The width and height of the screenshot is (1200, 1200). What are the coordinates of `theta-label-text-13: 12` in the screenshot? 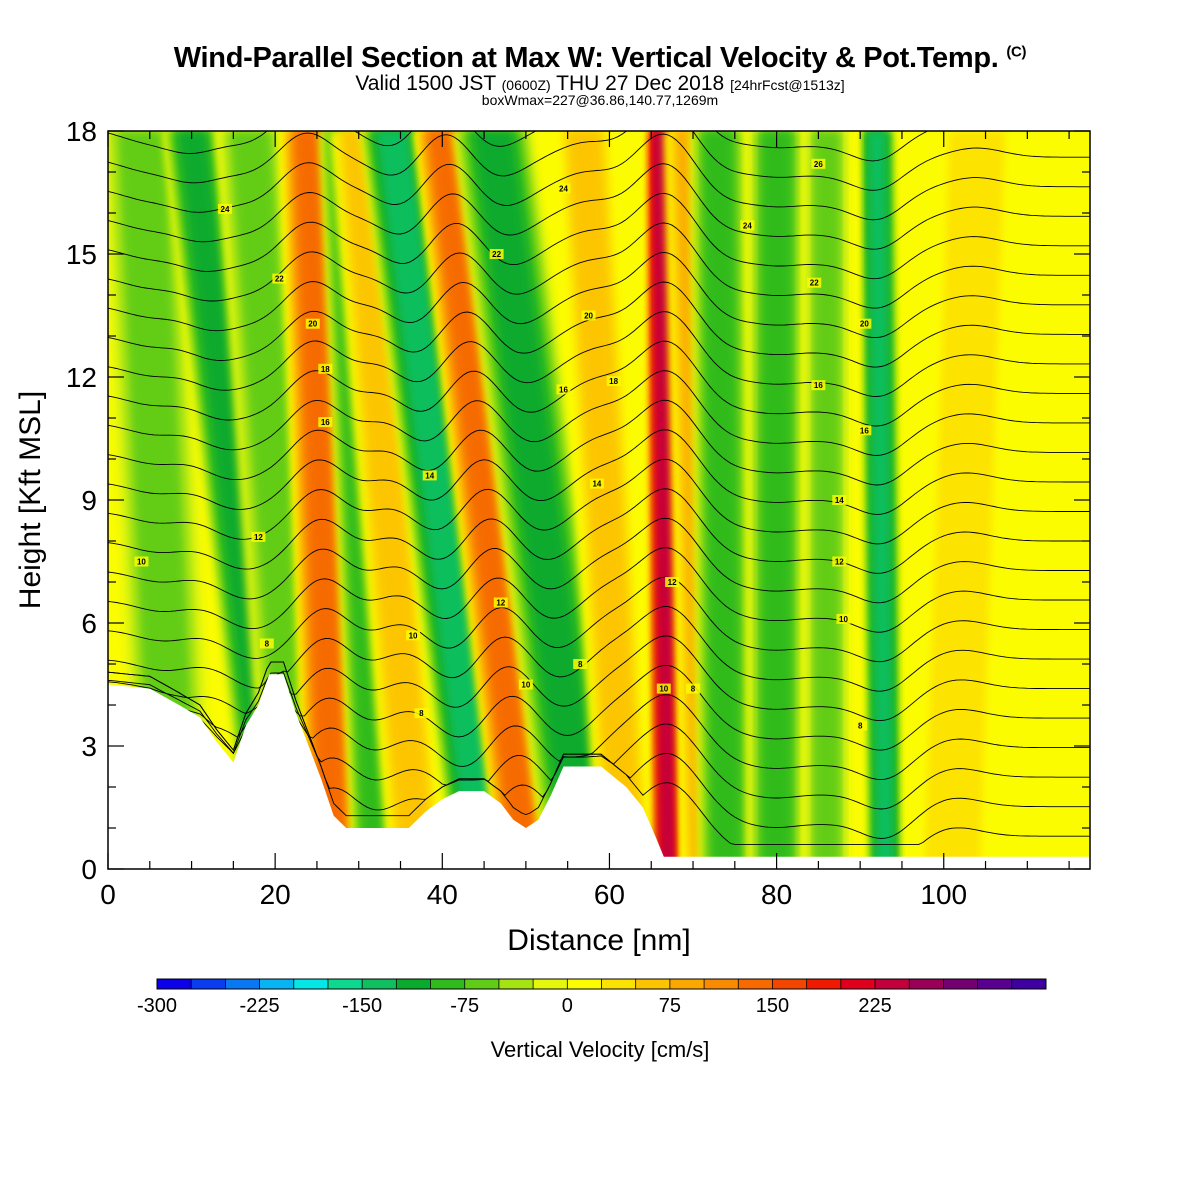 It's located at (839, 562).